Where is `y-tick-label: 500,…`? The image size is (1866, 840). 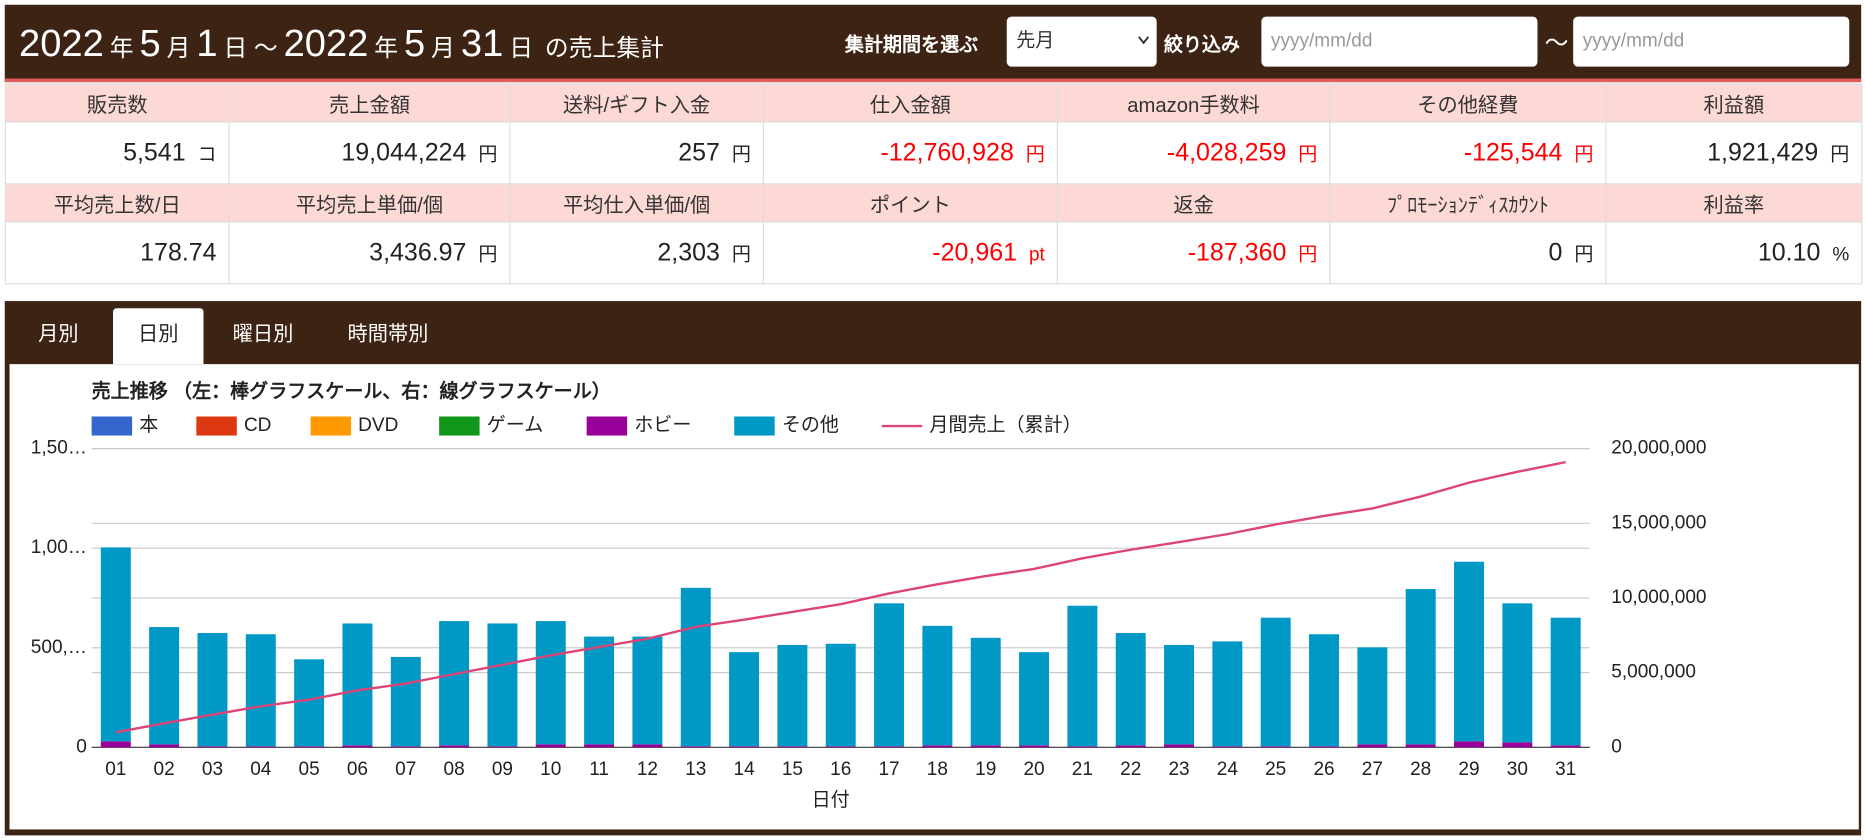
y-tick-label: 500,… is located at coordinates (59, 647).